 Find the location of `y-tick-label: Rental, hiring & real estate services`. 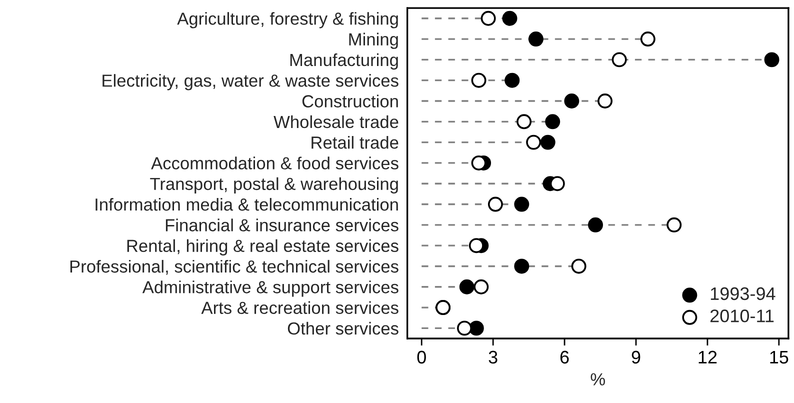

y-tick-label: Rental, hiring & real estate services is located at coordinates (262, 247).